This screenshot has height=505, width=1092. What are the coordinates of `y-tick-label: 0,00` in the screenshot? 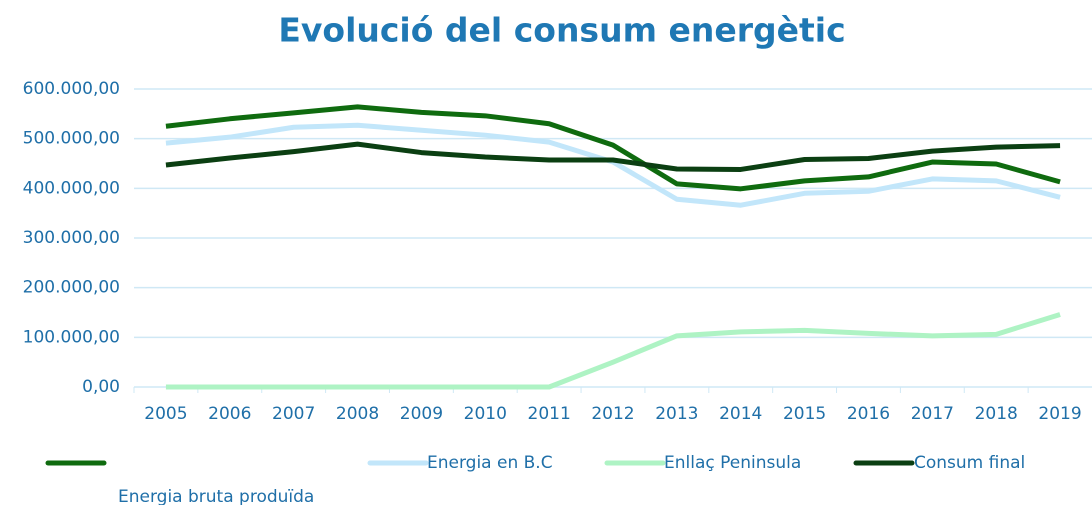 It's located at (101, 387).